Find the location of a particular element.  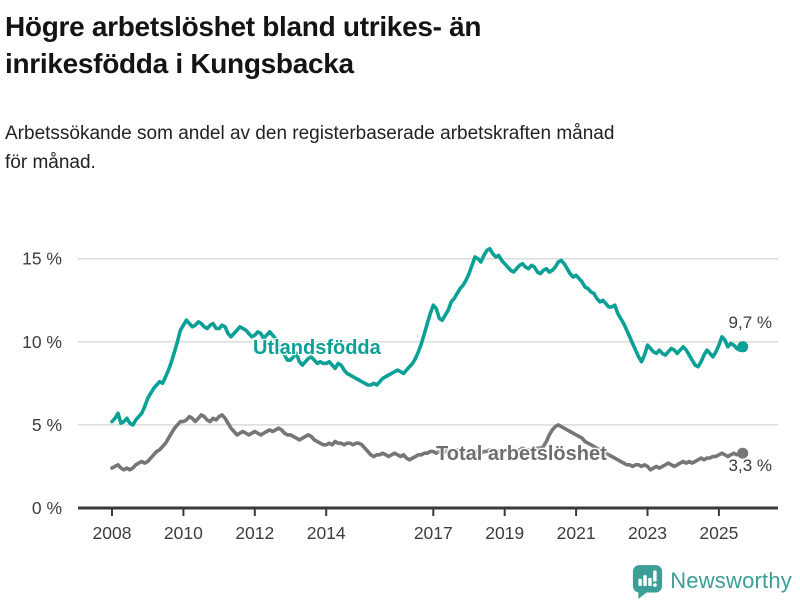

page-title-line-2: inrikesfödda i Kungsbacka is located at coordinates (179, 63).